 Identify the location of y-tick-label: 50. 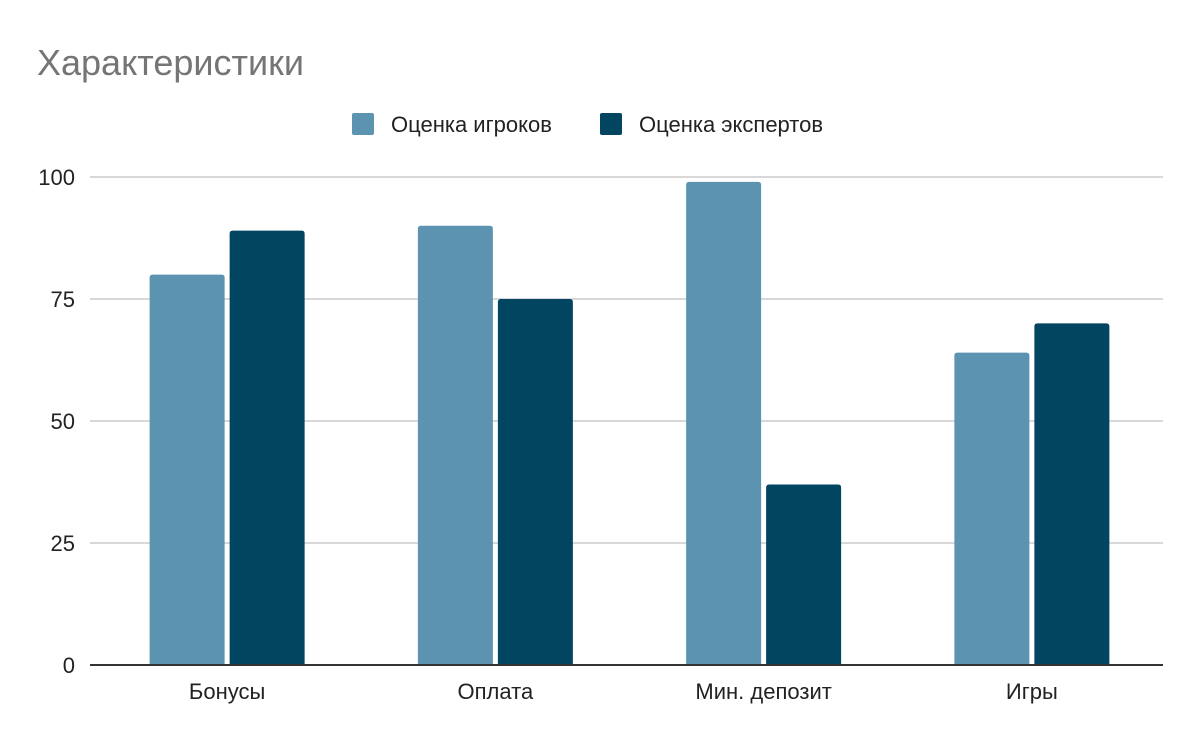
(63, 421).